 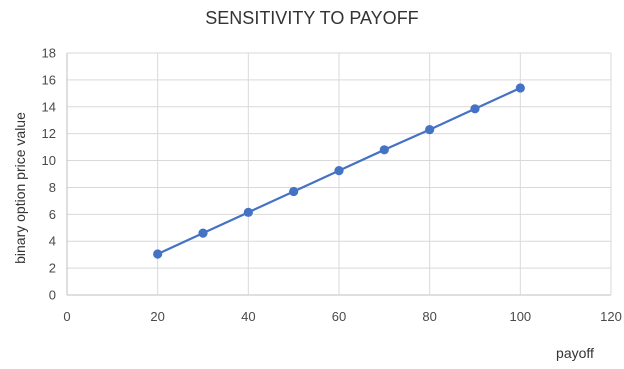 I want to click on y-tick-label: 0, so click(x=52, y=295).